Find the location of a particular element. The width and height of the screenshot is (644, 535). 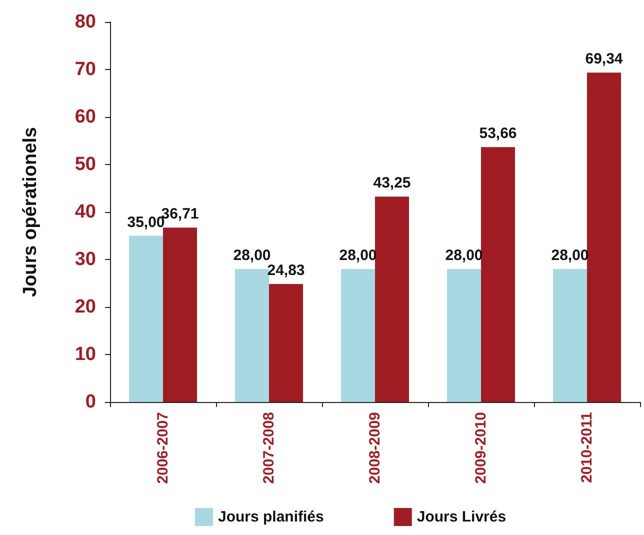

y-tick-label: 70 is located at coordinates (85, 69).